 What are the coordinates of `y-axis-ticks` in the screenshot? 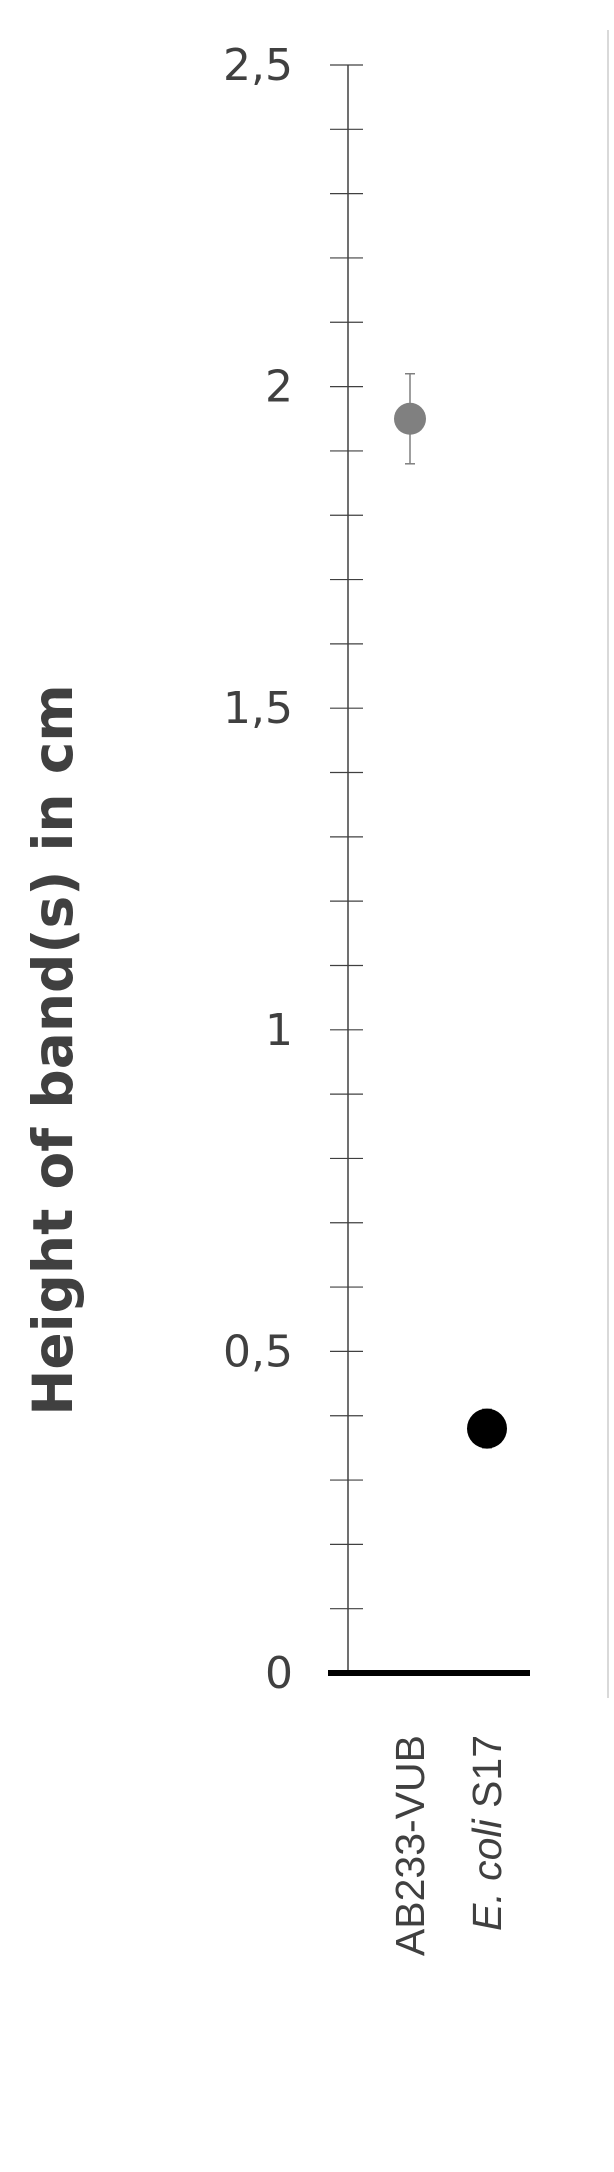 It's located at (346, 869).